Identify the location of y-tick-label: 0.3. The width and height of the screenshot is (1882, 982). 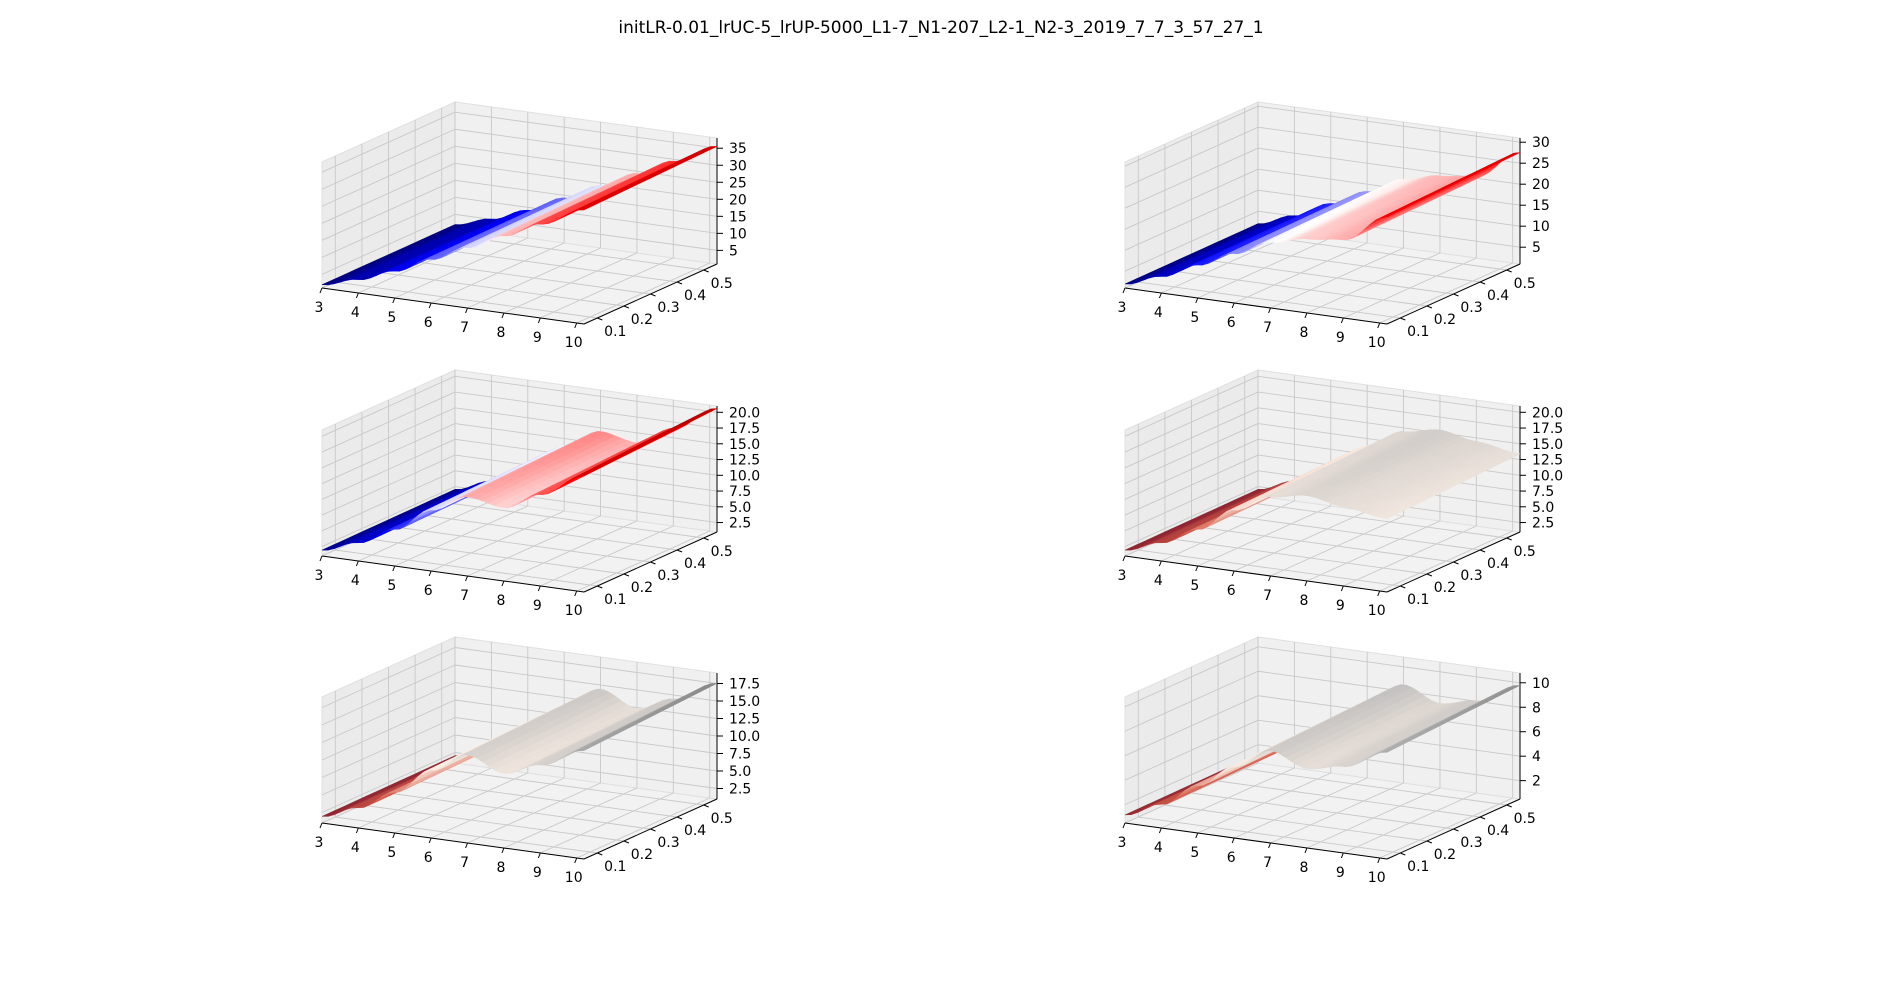
(1471, 308).